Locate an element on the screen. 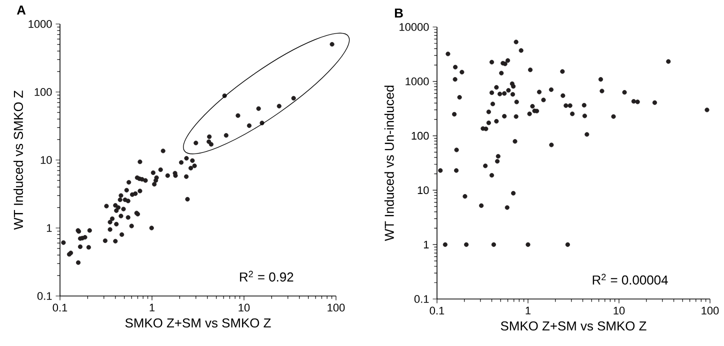 This screenshot has width=724, height=346. y-axis-title: WT Induced vs Un-induced is located at coordinates (389, 164).